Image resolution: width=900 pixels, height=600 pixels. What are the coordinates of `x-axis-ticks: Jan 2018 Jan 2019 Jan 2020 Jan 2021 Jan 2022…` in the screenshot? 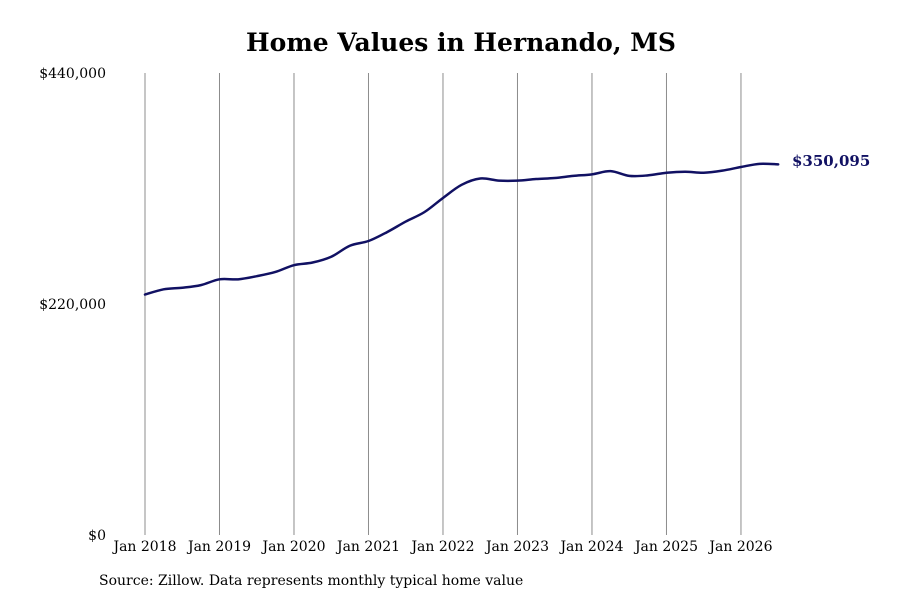 It's located at (441, 547).